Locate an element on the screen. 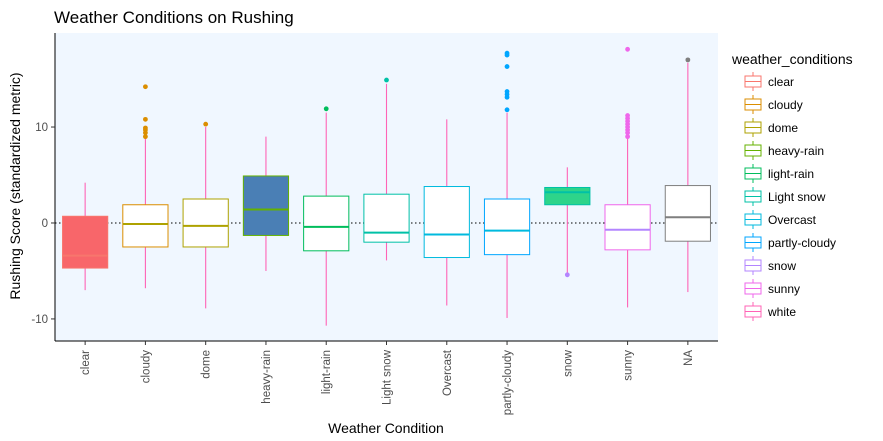 The width and height of the screenshot is (883, 441). y-axis-label: Rushing Score (standardized metric) is located at coordinates (15, 185).